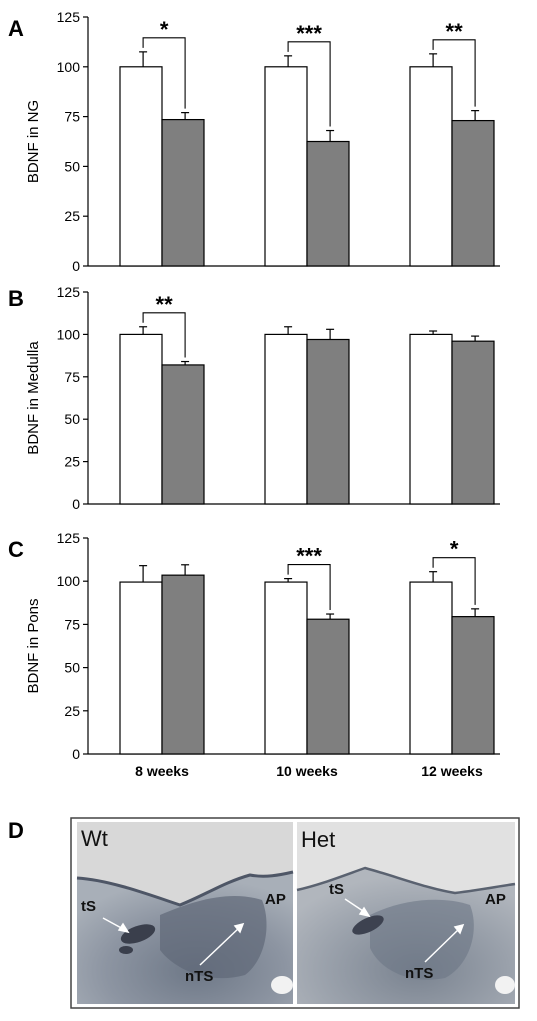 Image resolution: width=537 pixels, height=1021 pixels. What do you see at coordinates (33, 645) in the screenshot?
I see `y-axis-label: BDNF in Pons` at bounding box center [33, 645].